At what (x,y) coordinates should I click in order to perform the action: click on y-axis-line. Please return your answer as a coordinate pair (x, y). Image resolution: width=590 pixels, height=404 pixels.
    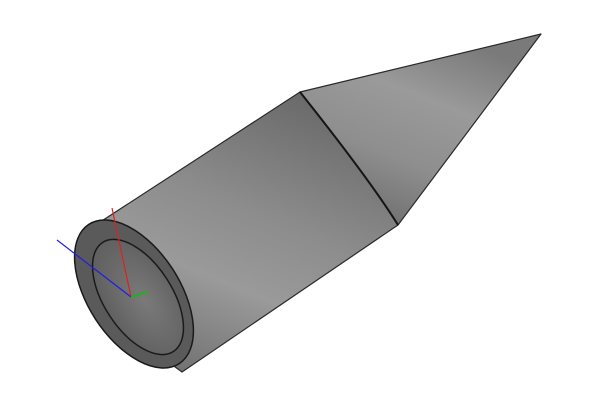
    Looking at the image, I should click on (139, 294).